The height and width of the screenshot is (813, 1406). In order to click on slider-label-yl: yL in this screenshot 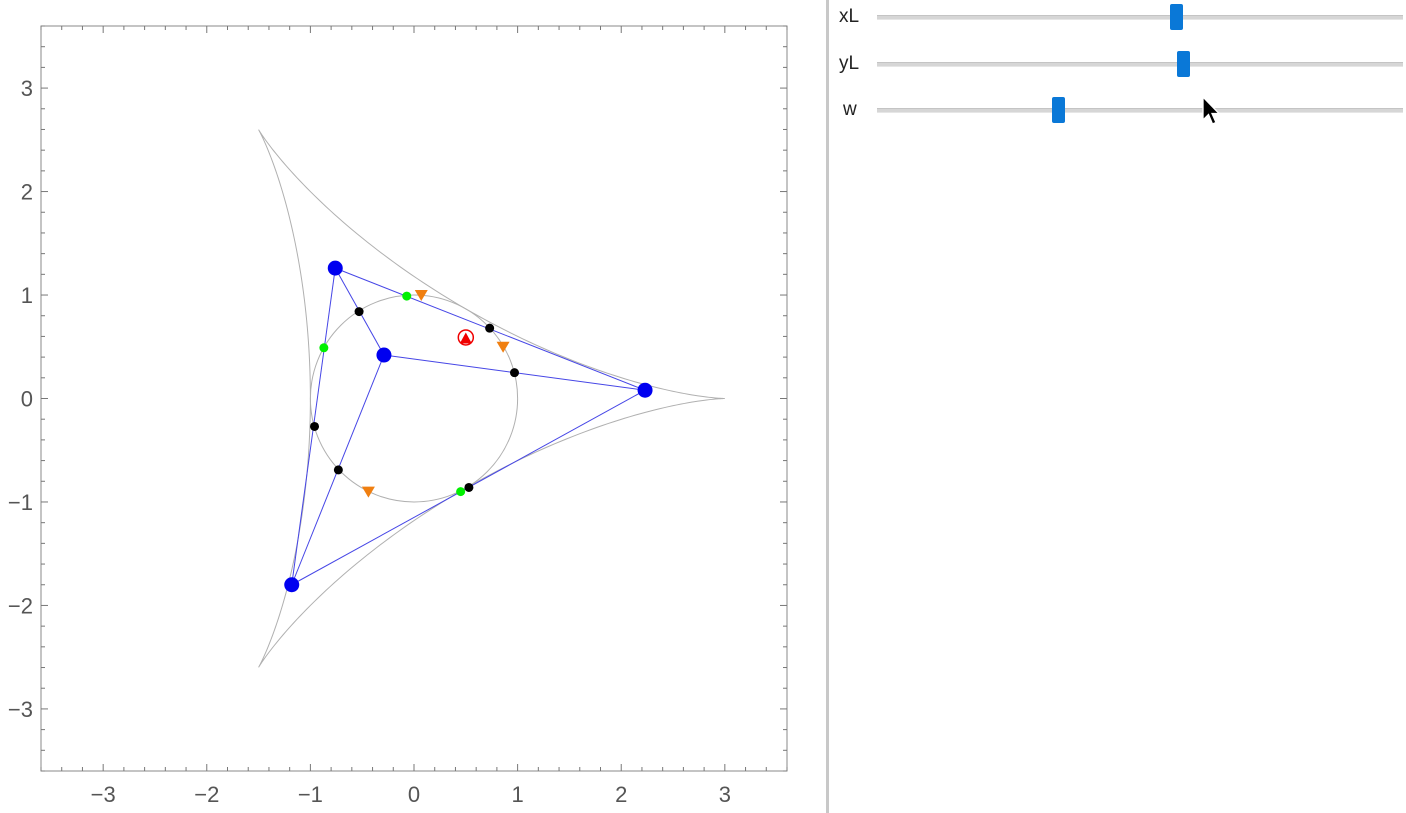, I will do `click(849, 63)`.